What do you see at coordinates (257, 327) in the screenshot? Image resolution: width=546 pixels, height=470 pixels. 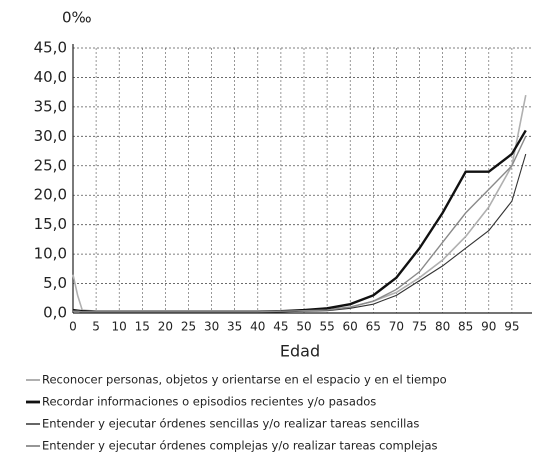 I see `x-tick-label: 40` at bounding box center [257, 327].